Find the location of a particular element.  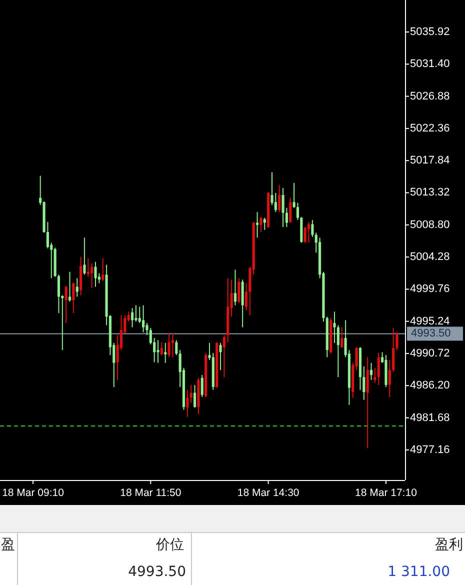

x-tick-label: 18 Mar 11:50 is located at coordinates (151, 493).